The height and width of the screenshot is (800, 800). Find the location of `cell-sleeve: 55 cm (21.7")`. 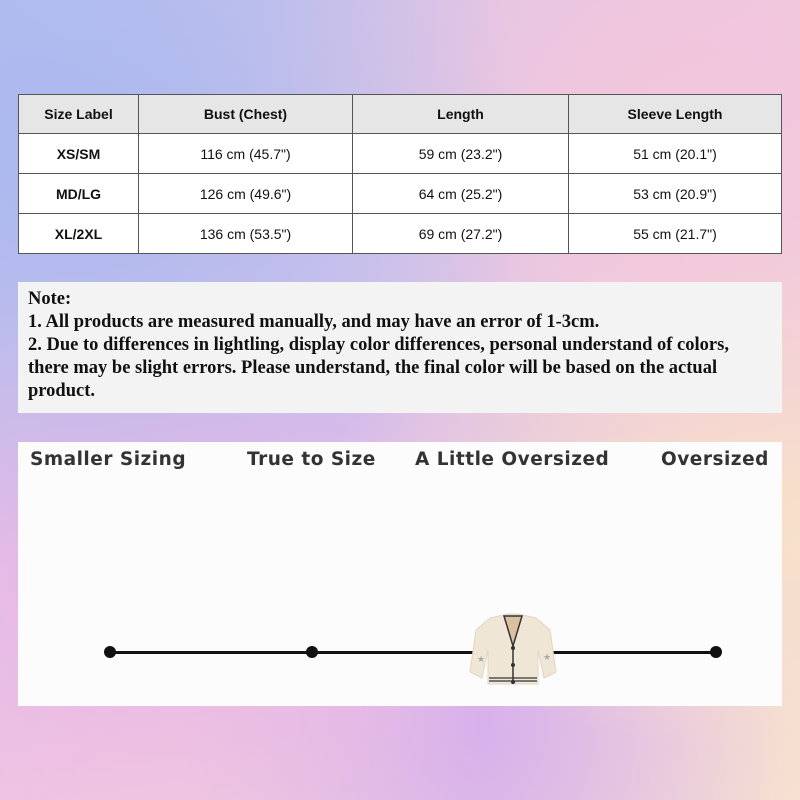

cell-sleeve: 55 cm (21.7") is located at coordinates (675, 233).